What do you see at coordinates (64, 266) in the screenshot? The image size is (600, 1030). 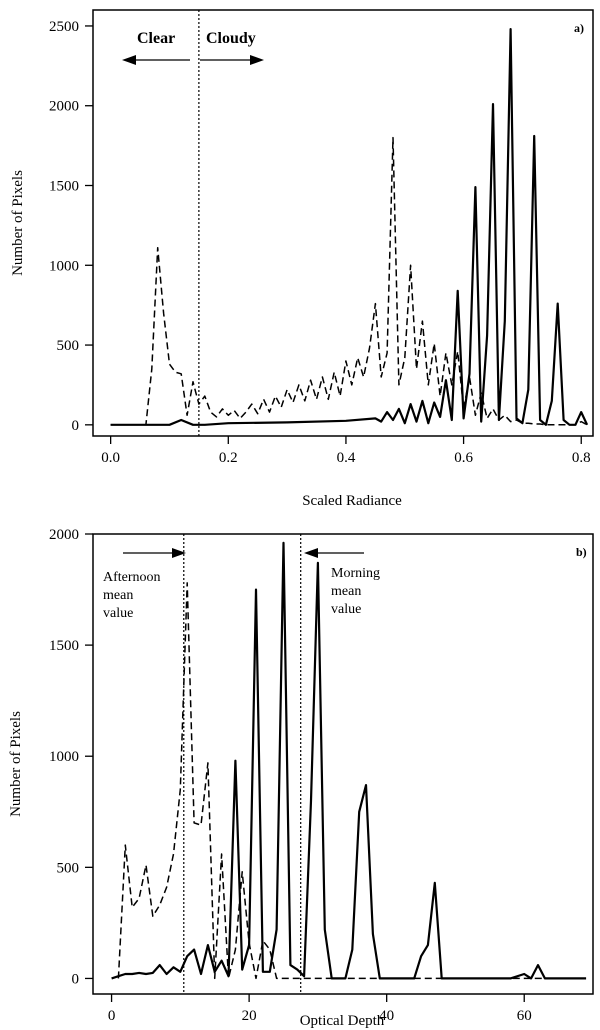 I see `panel-a-y-tick-label: 1000` at bounding box center [64, 266].